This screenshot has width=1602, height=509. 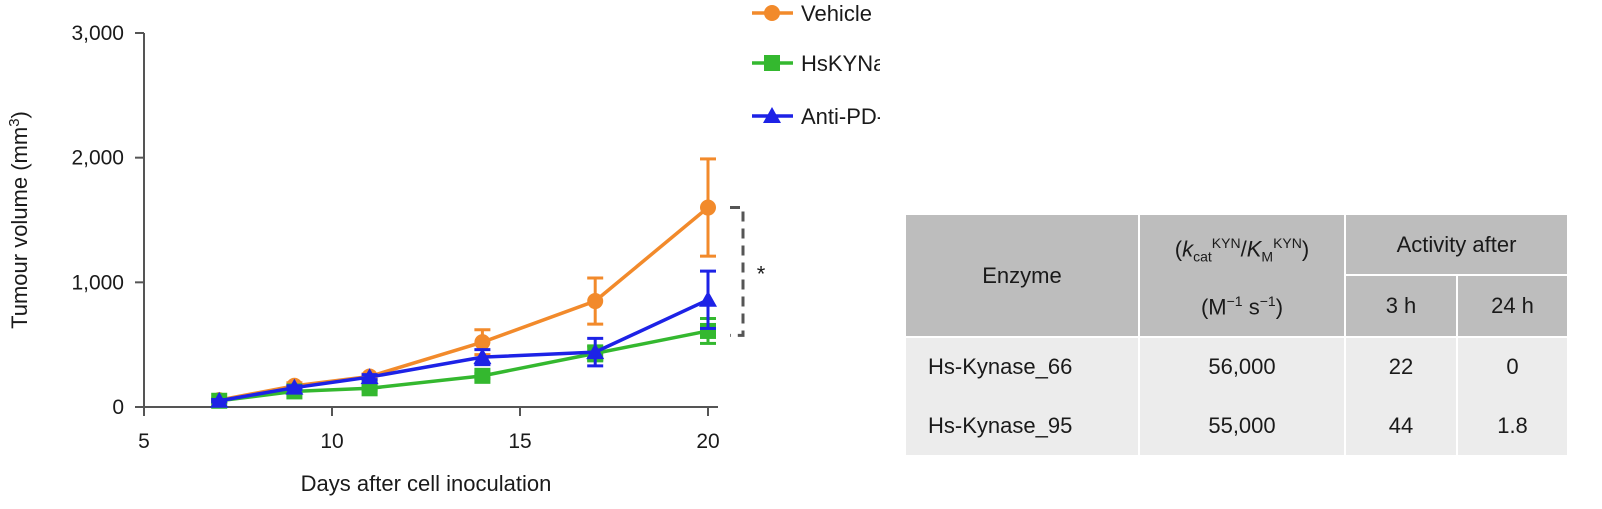 What do you see at coordinates (1242, 366) in the screenshot?
I see `cell-kcat-km: 56,000` at bounding box center [1242, 366].